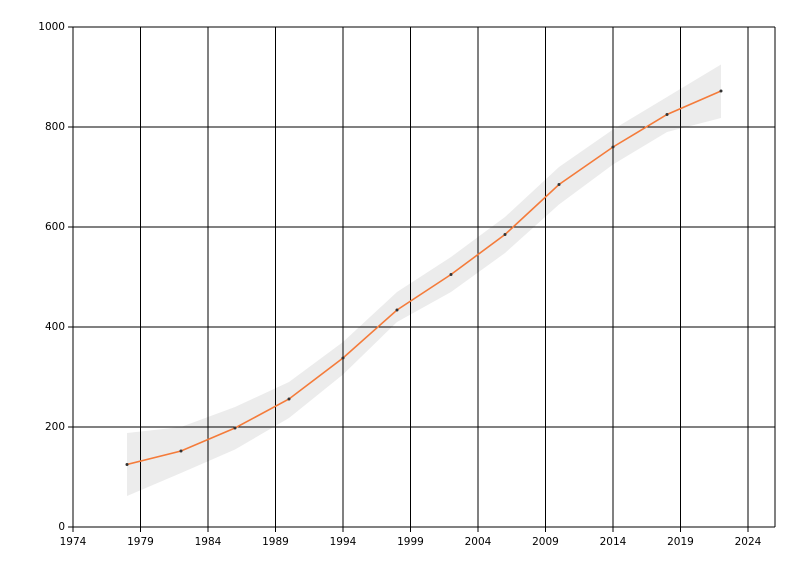 This screenshot has height=576, width=800. What do you see at coordinates (140, 542) in the screenshot?
I see `x-tick-label: 1979` at bounding box center [140, 542].